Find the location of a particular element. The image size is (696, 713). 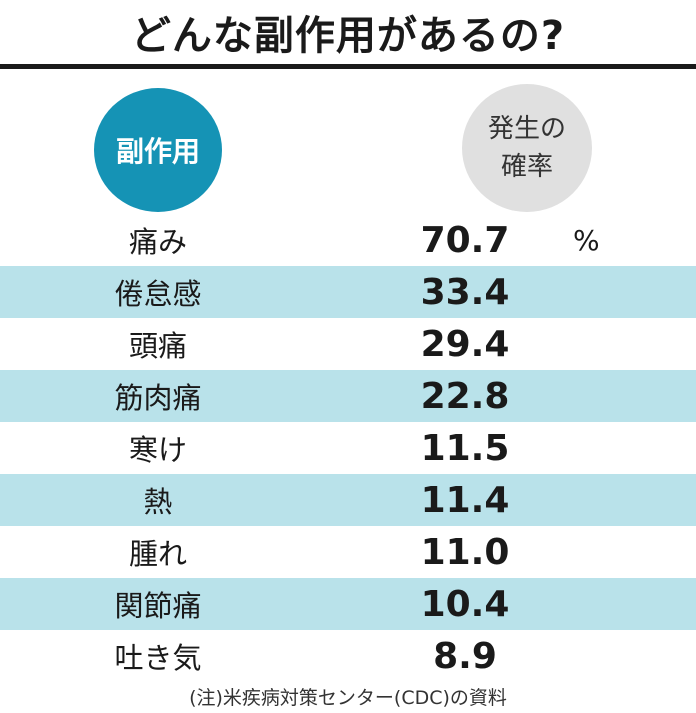

probability-value: 8.9 is located at coordinates (465, 656).